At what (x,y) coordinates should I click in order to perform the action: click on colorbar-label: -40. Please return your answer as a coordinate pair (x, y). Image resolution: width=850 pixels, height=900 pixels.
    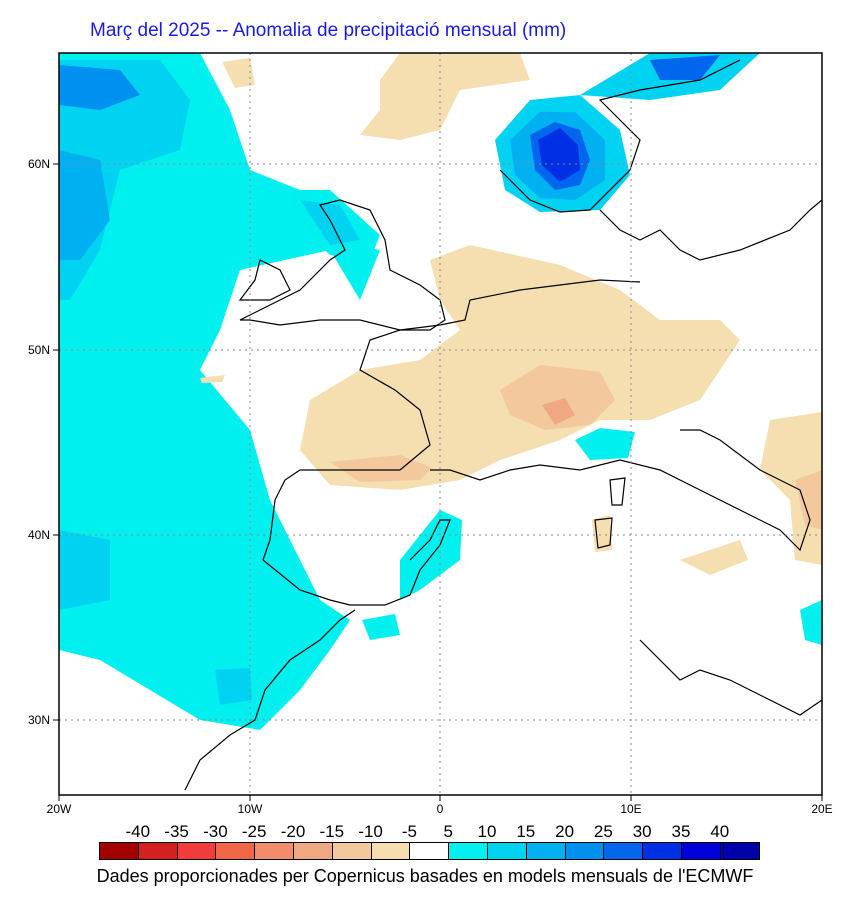
    Looking at the image, I should click on (138, 831).